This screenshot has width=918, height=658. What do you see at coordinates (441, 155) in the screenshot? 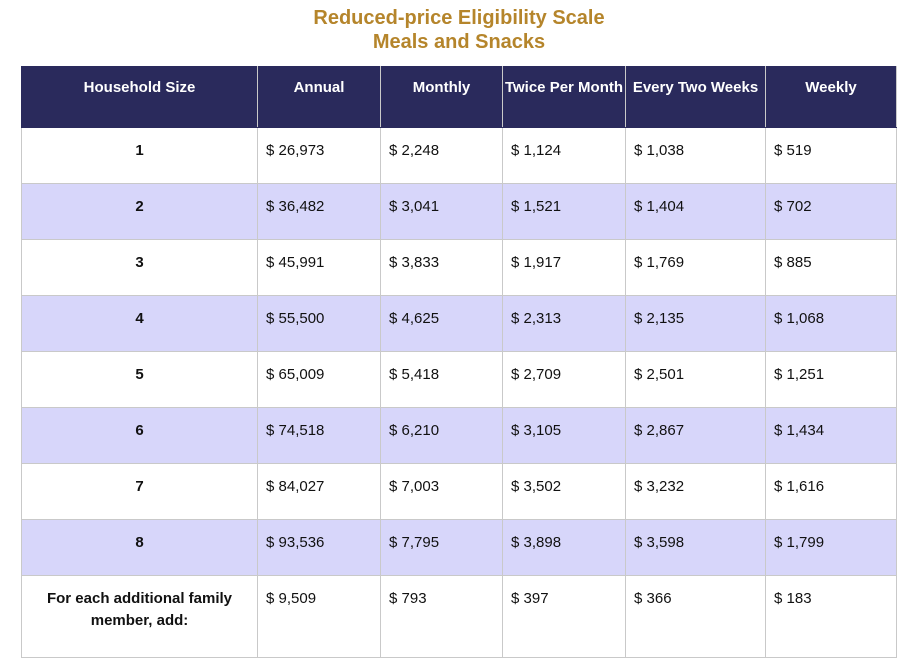
I see `cell-monthly: $ 2,248` at bounding box center [441, 155].